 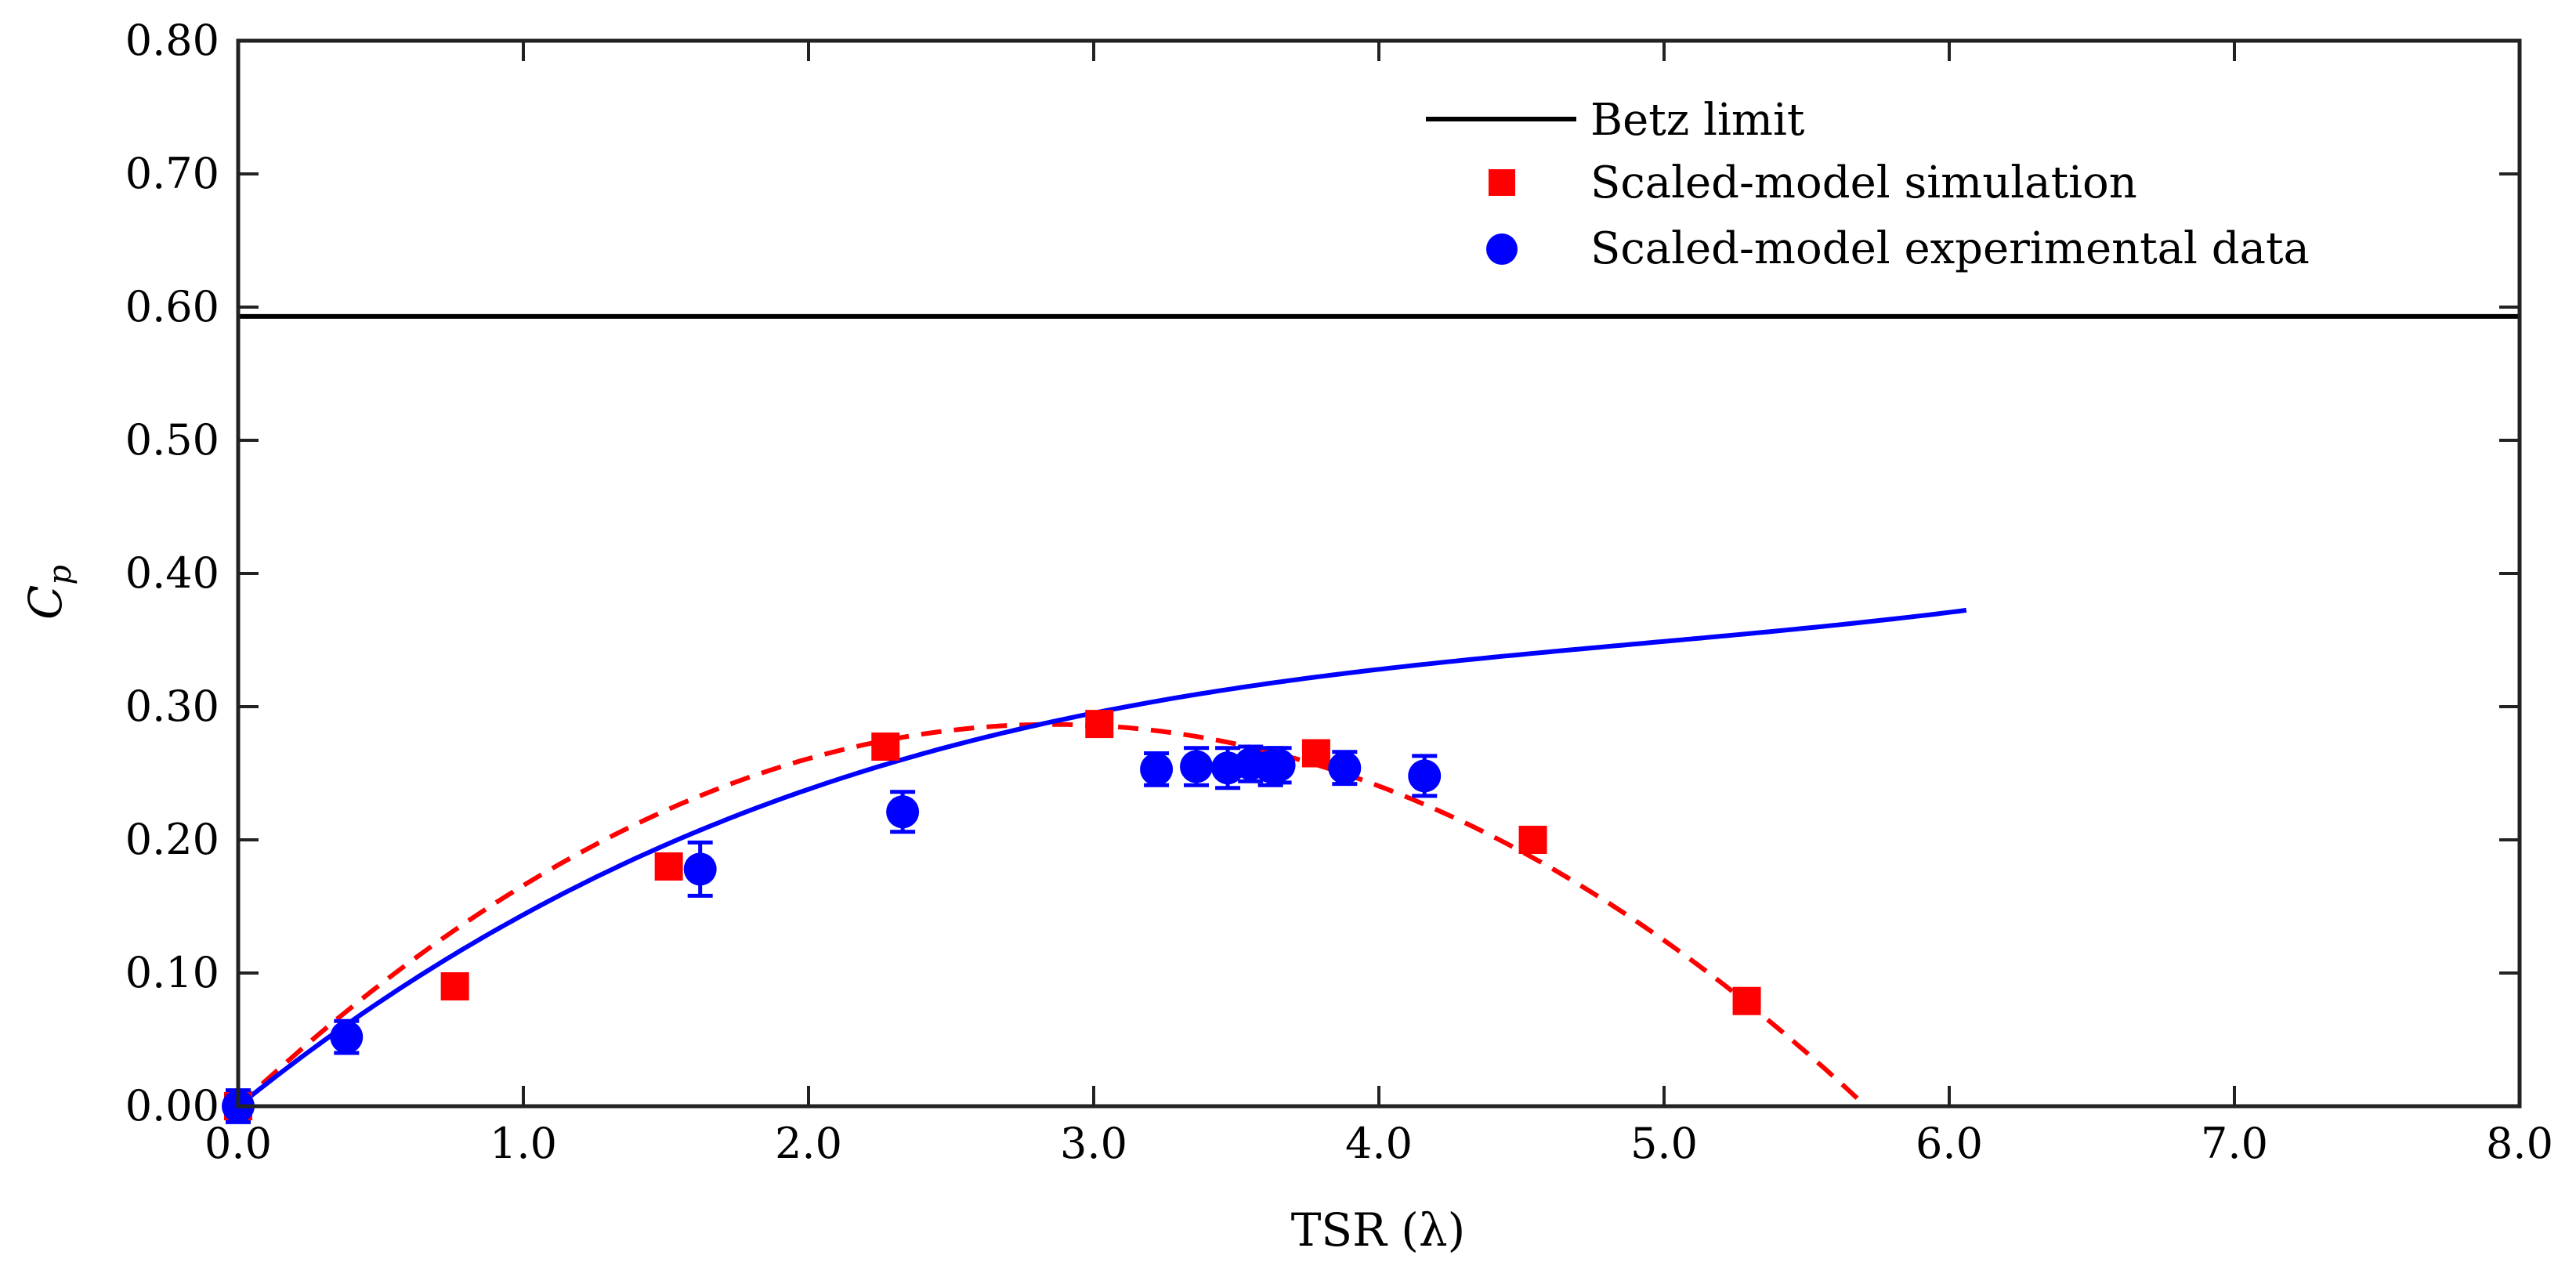 I want to click on y-tick-label: 0.10, so click(x=172, y=972).